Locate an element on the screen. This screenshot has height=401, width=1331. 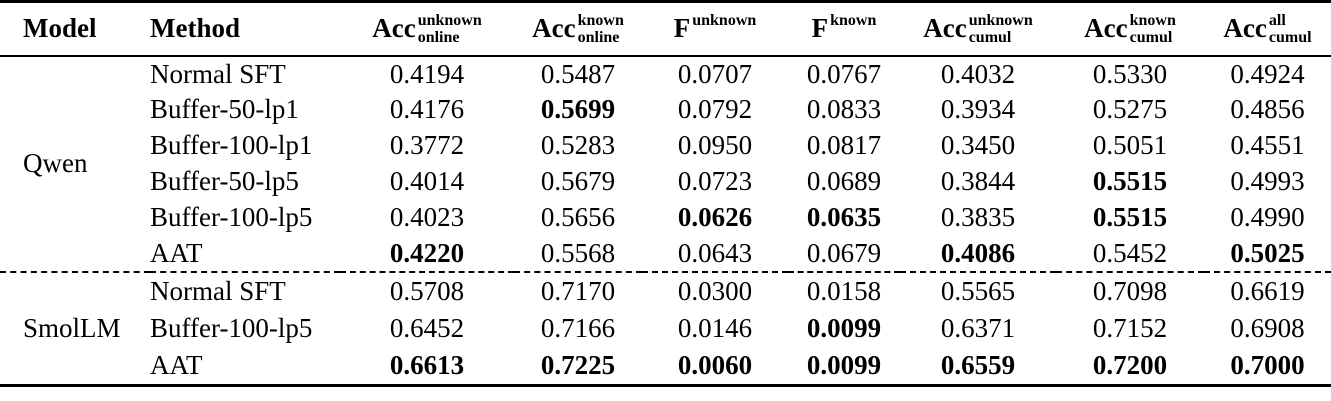
header-cell-method: Method is located at coordinates (245, 29).